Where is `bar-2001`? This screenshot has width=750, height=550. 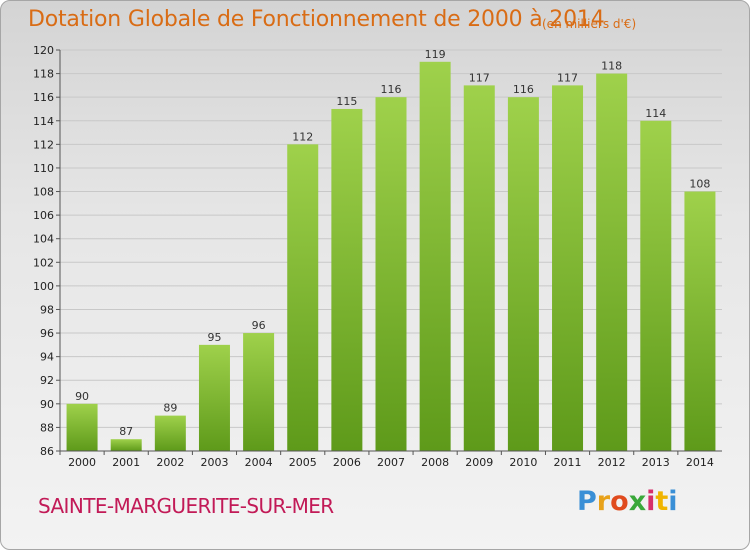
bar-2001 is located at coordinates (126, 445).